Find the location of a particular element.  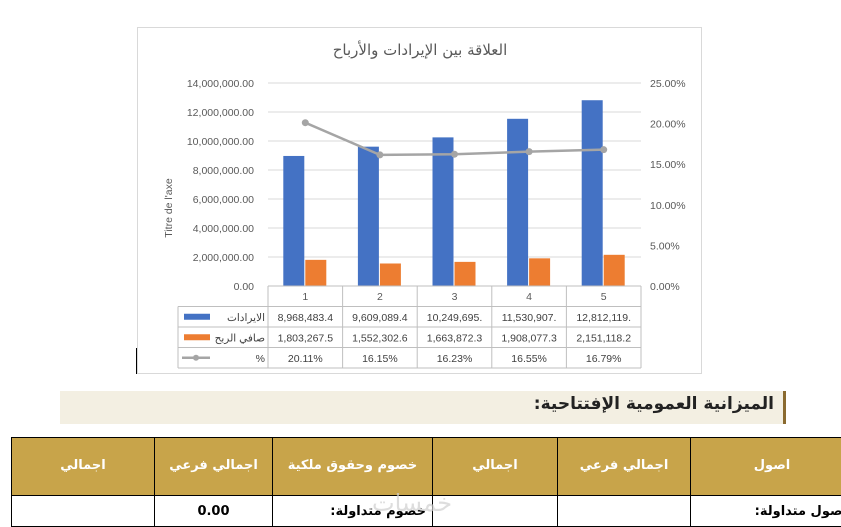

y2-tick-label: 0.00% is located at coordinates (665, 287).